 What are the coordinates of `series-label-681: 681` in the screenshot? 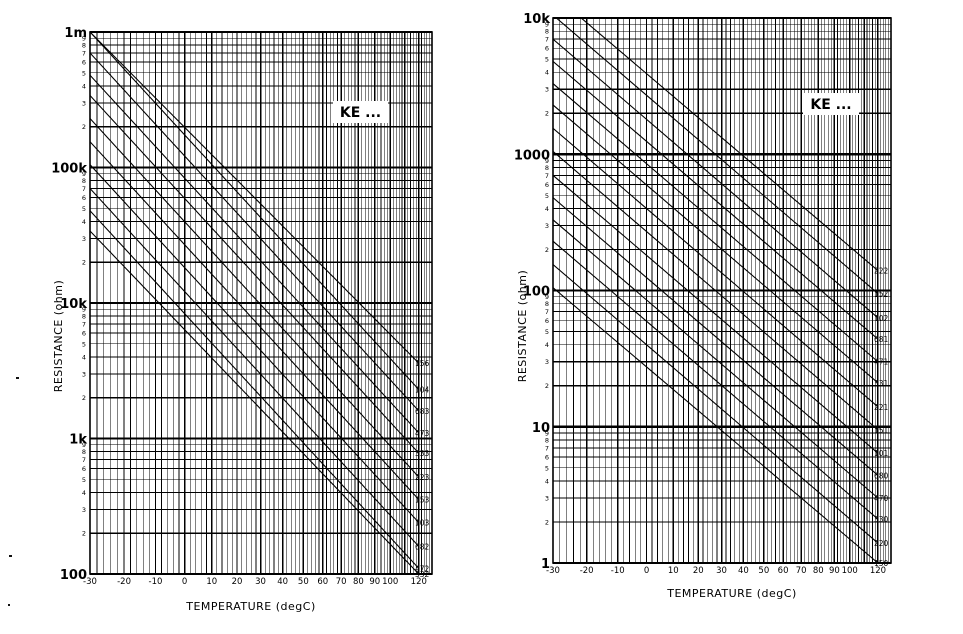 It's located at (881, 339).